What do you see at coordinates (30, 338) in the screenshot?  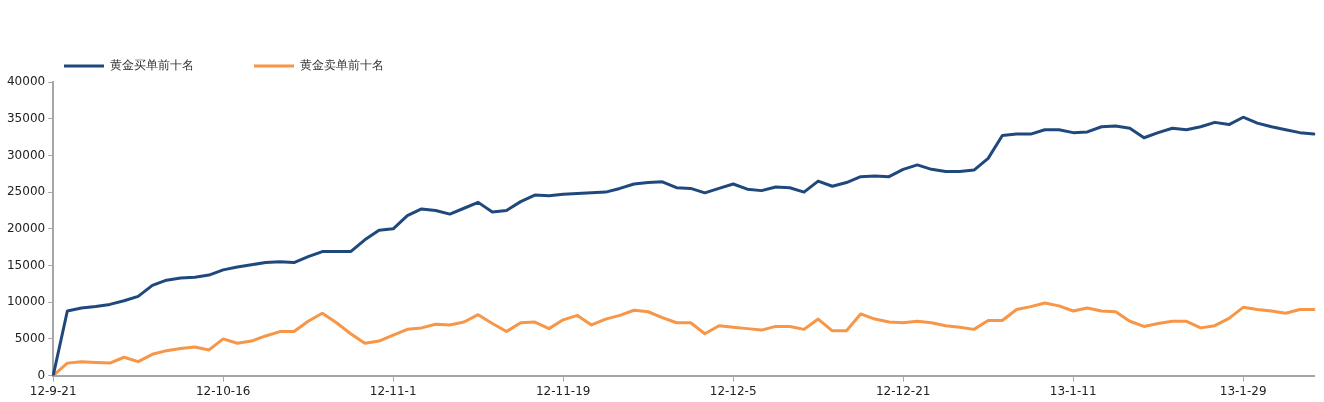 I see `y-tick-label: 5000` at bounding box center [30, 338].